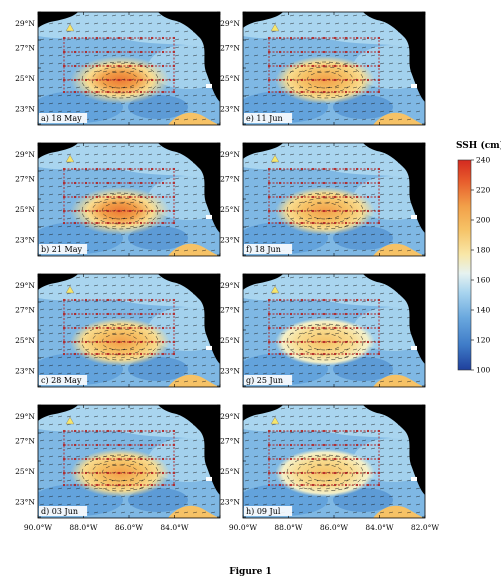 The image size is (501, 586). Describe the element at coordinates (483, 280) in the screenshot. I see `colorbar-tick-label: 160` at that location.